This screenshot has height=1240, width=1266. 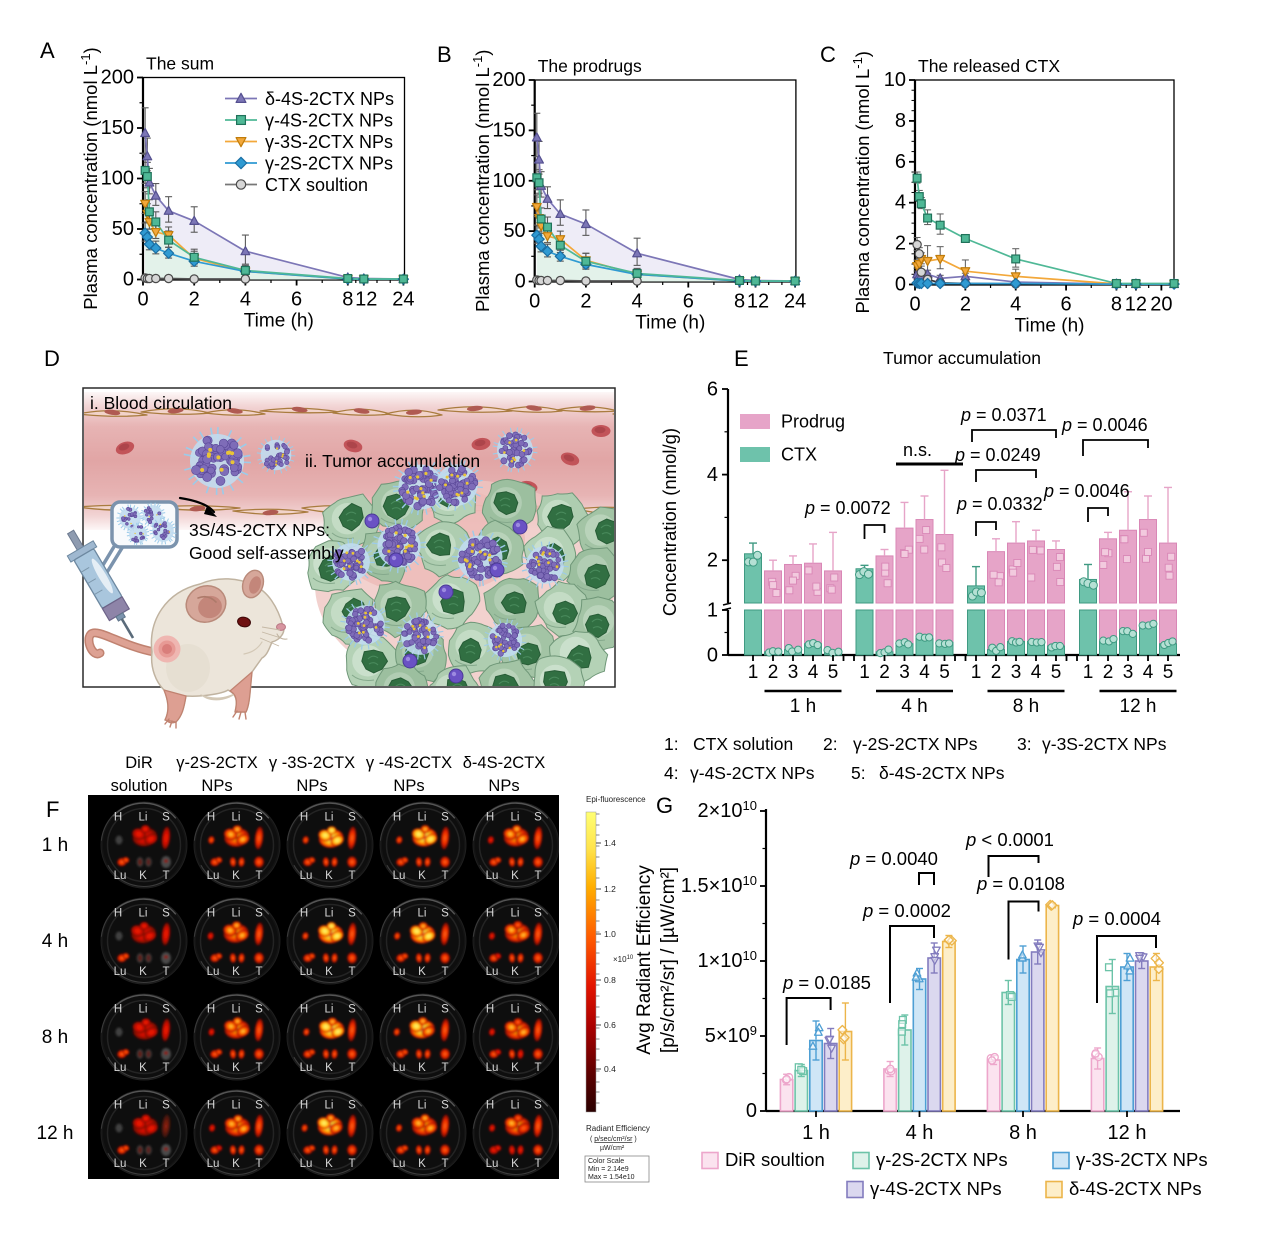 I want to click on svg-text: CTX, so click(x=799, y=455).